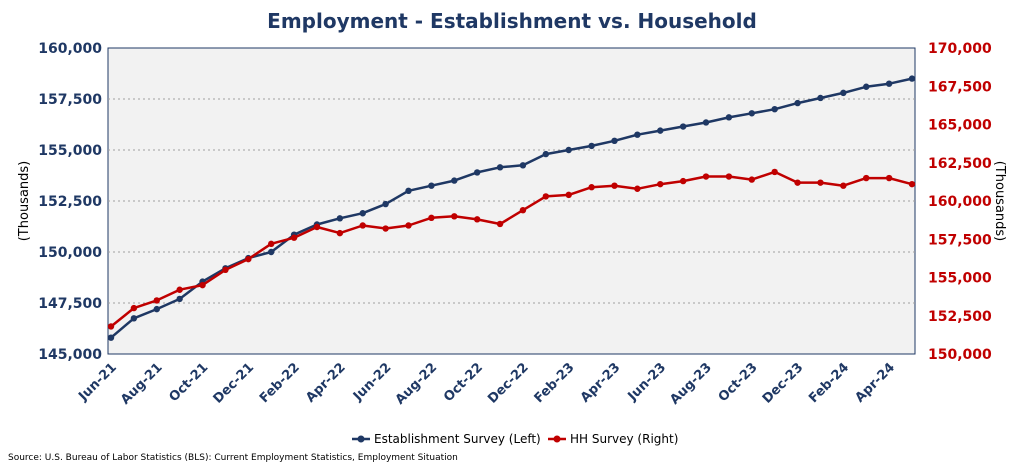  I want to click on x-tick-label: Aug-21, so click(141, 383).